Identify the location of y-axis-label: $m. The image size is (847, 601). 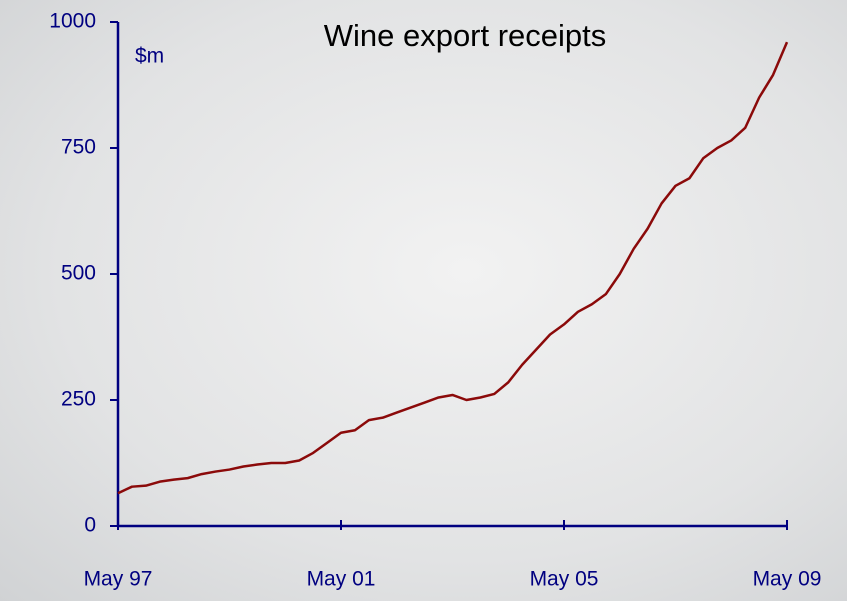
(149, 56).